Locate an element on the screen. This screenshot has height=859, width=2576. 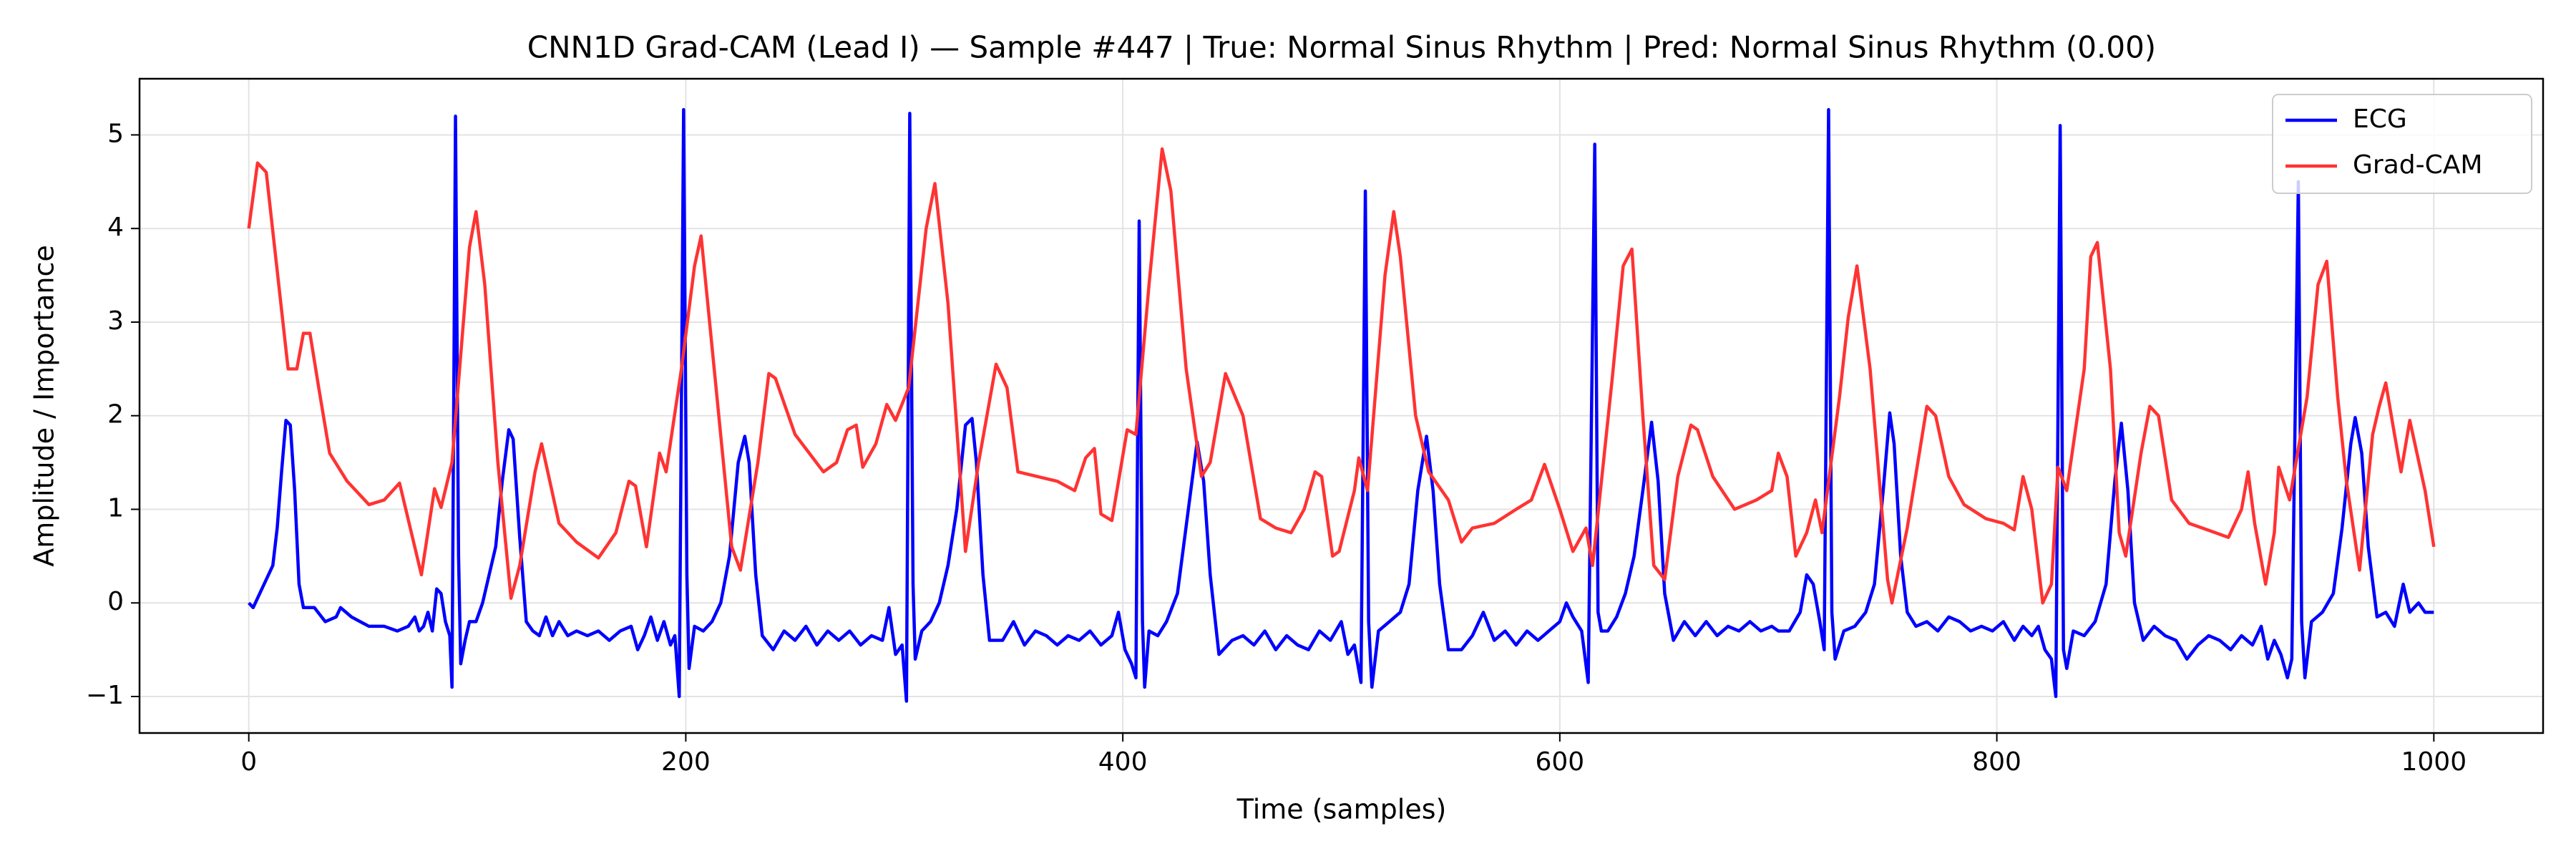
legend-label: Grad-CAM is located at coordinates (2417, 165).